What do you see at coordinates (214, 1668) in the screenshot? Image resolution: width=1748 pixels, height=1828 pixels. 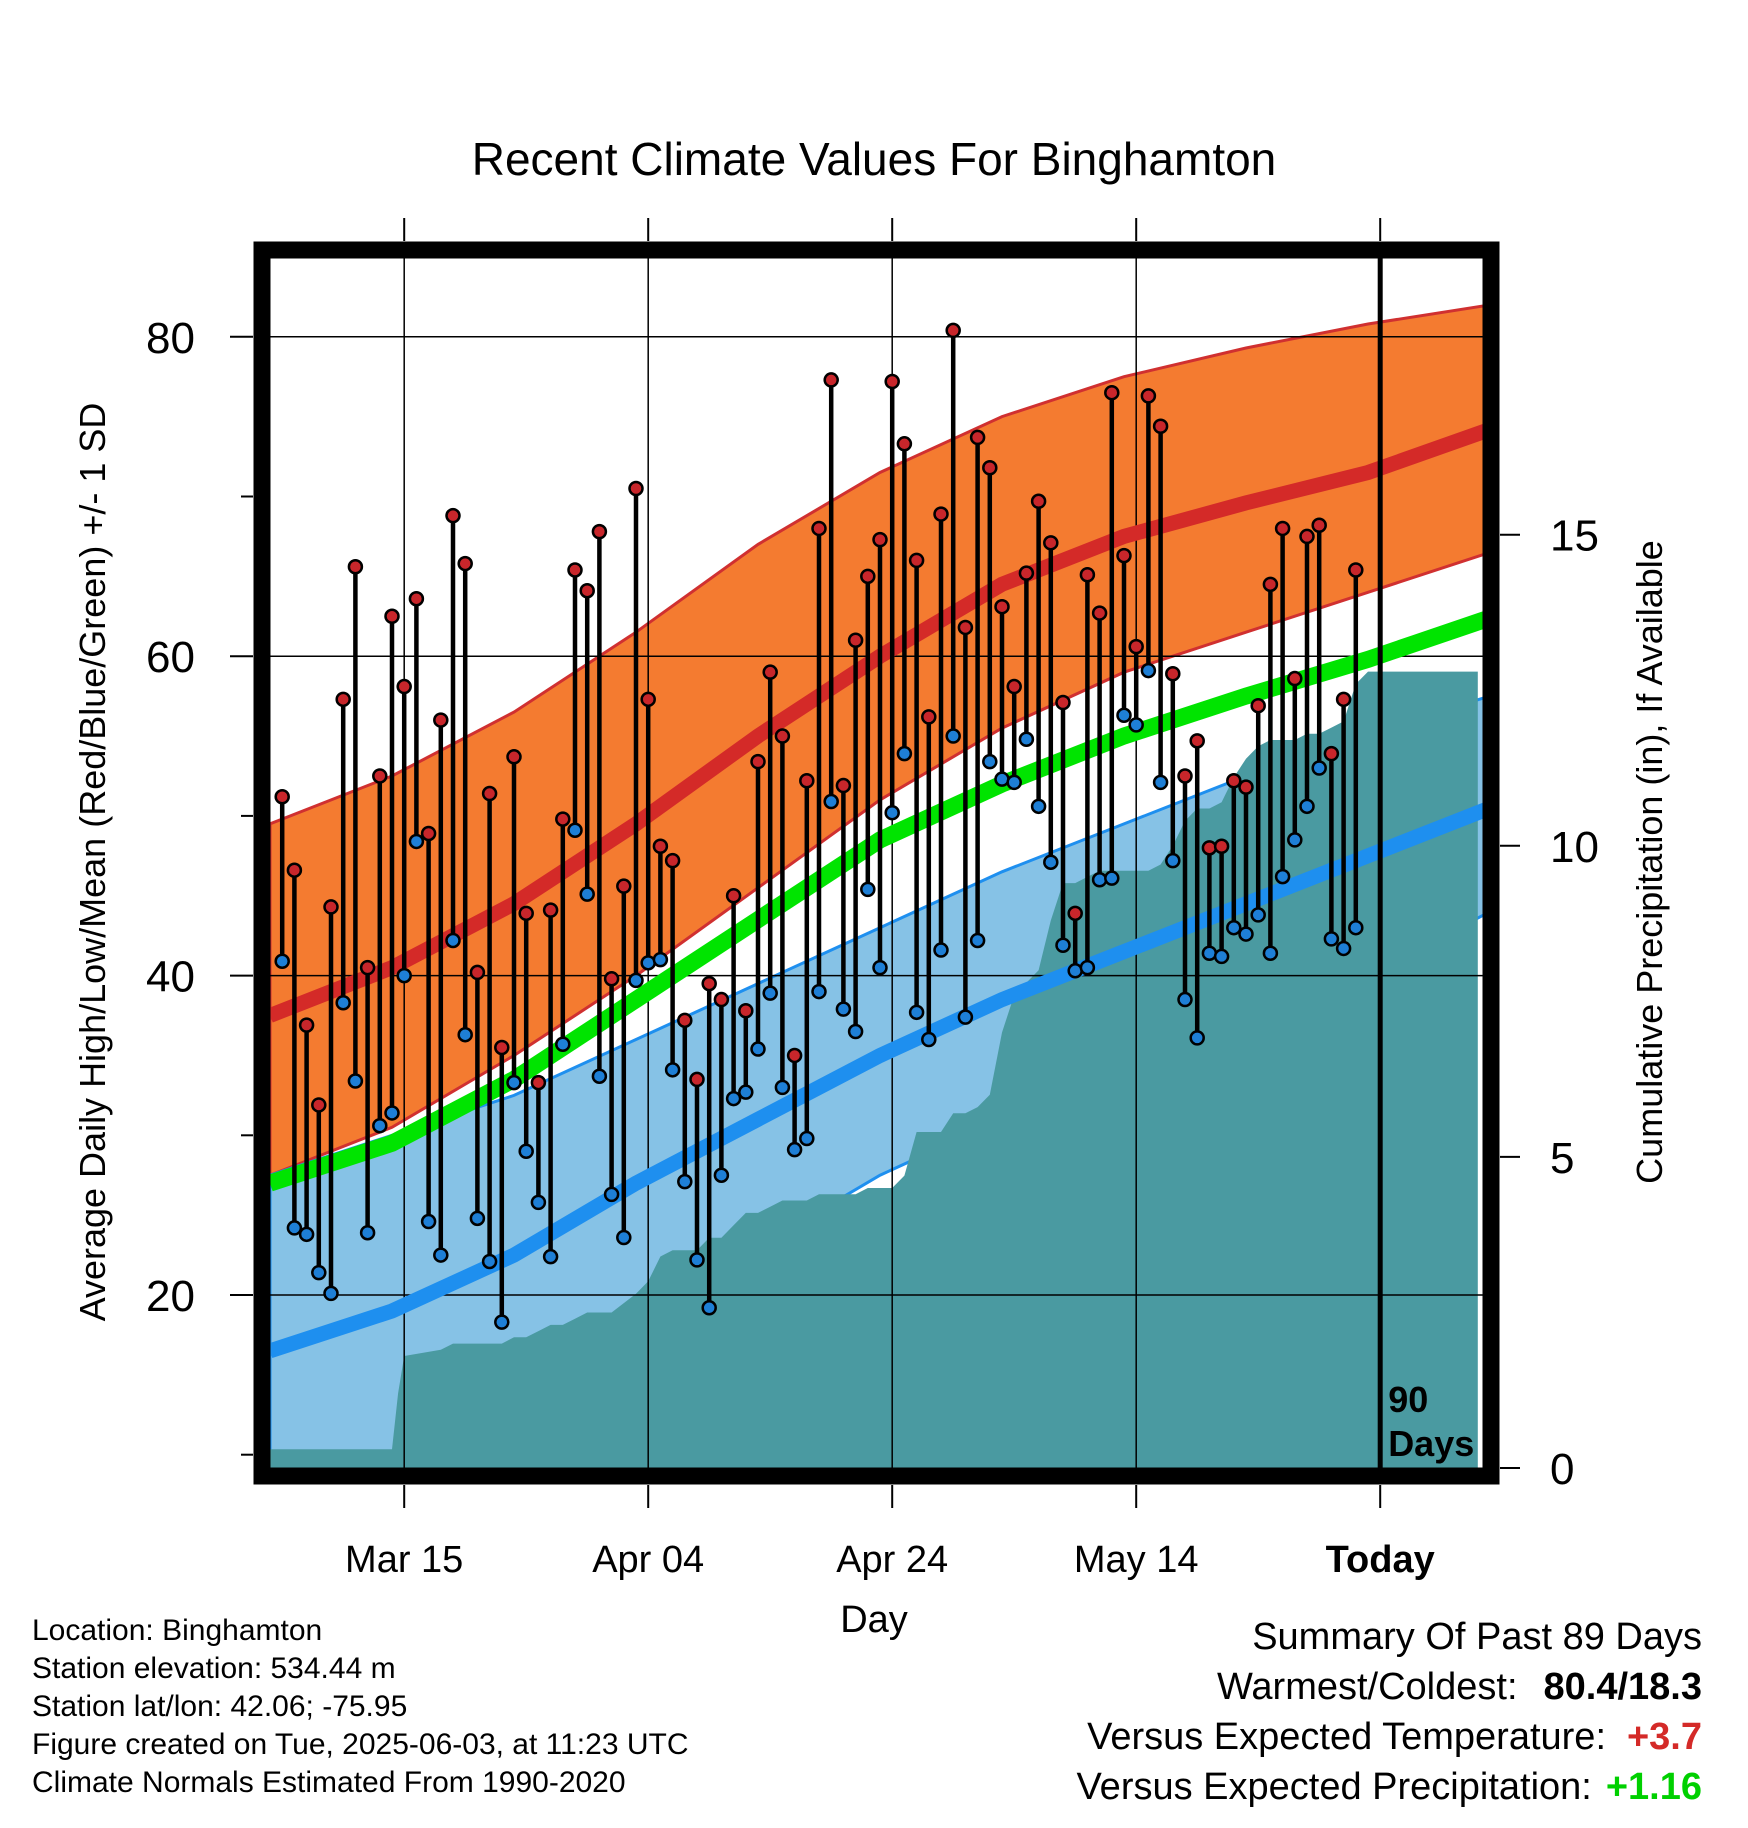 I see `elevation-text: Station elevation: 534.44 m` at bounding box center [214, 1668].